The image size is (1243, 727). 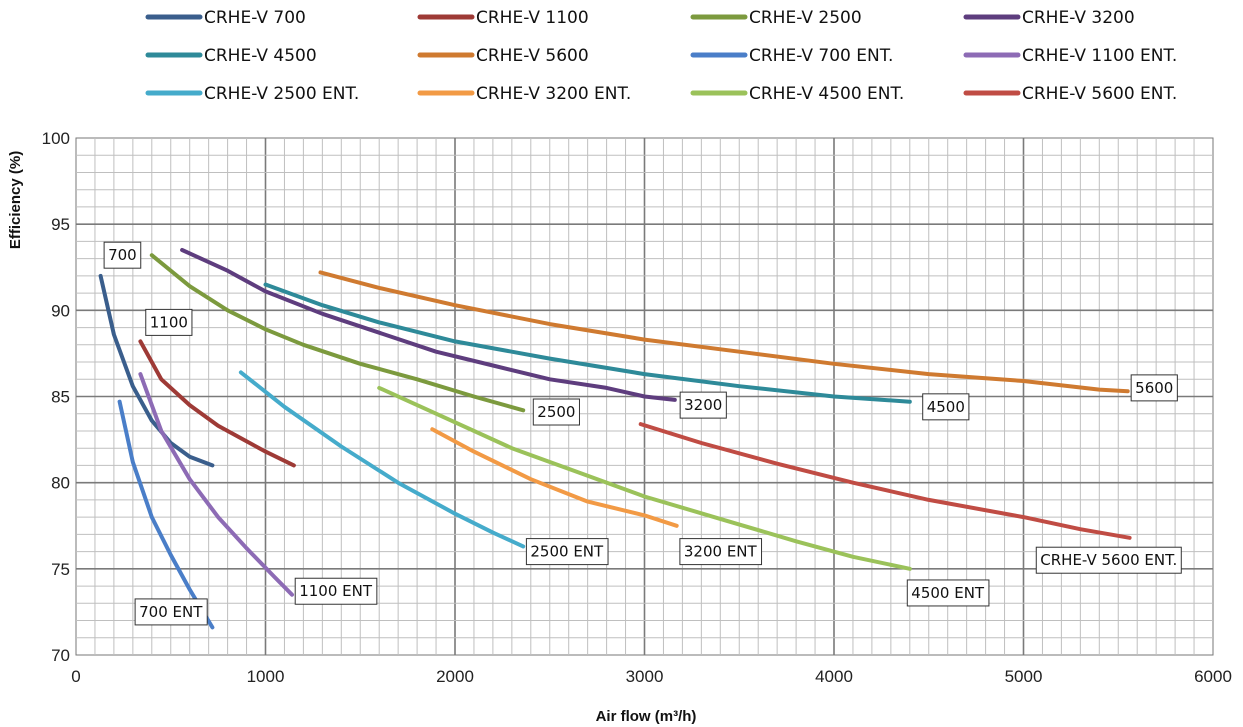 What do you see at coordinates (532, 56) in the screenshot?
I see `legend-label: CRHE-V 5600` at bounding box center [532, 56].